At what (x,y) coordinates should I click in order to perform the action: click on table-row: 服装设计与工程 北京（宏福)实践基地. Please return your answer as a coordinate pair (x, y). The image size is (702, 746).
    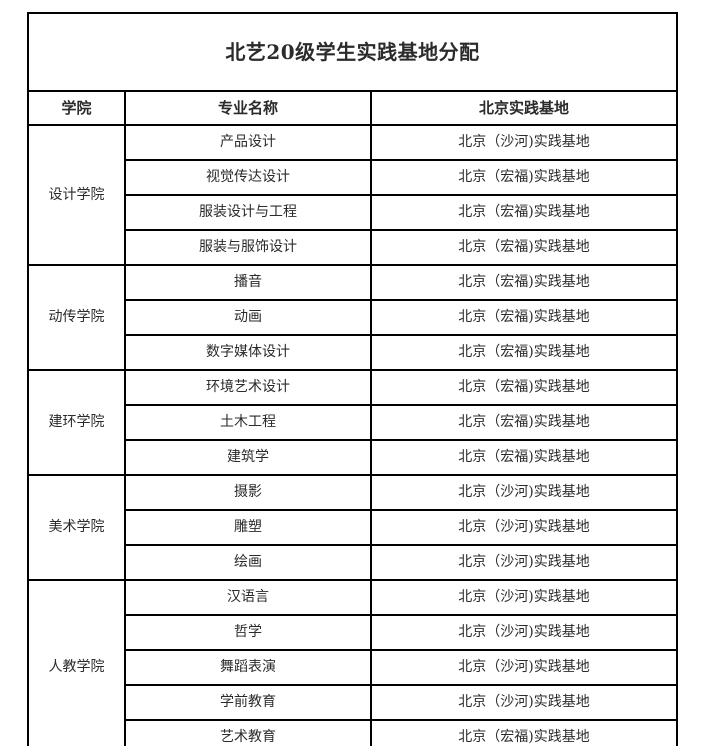
    Looking at the image, I should click on (353, 212).